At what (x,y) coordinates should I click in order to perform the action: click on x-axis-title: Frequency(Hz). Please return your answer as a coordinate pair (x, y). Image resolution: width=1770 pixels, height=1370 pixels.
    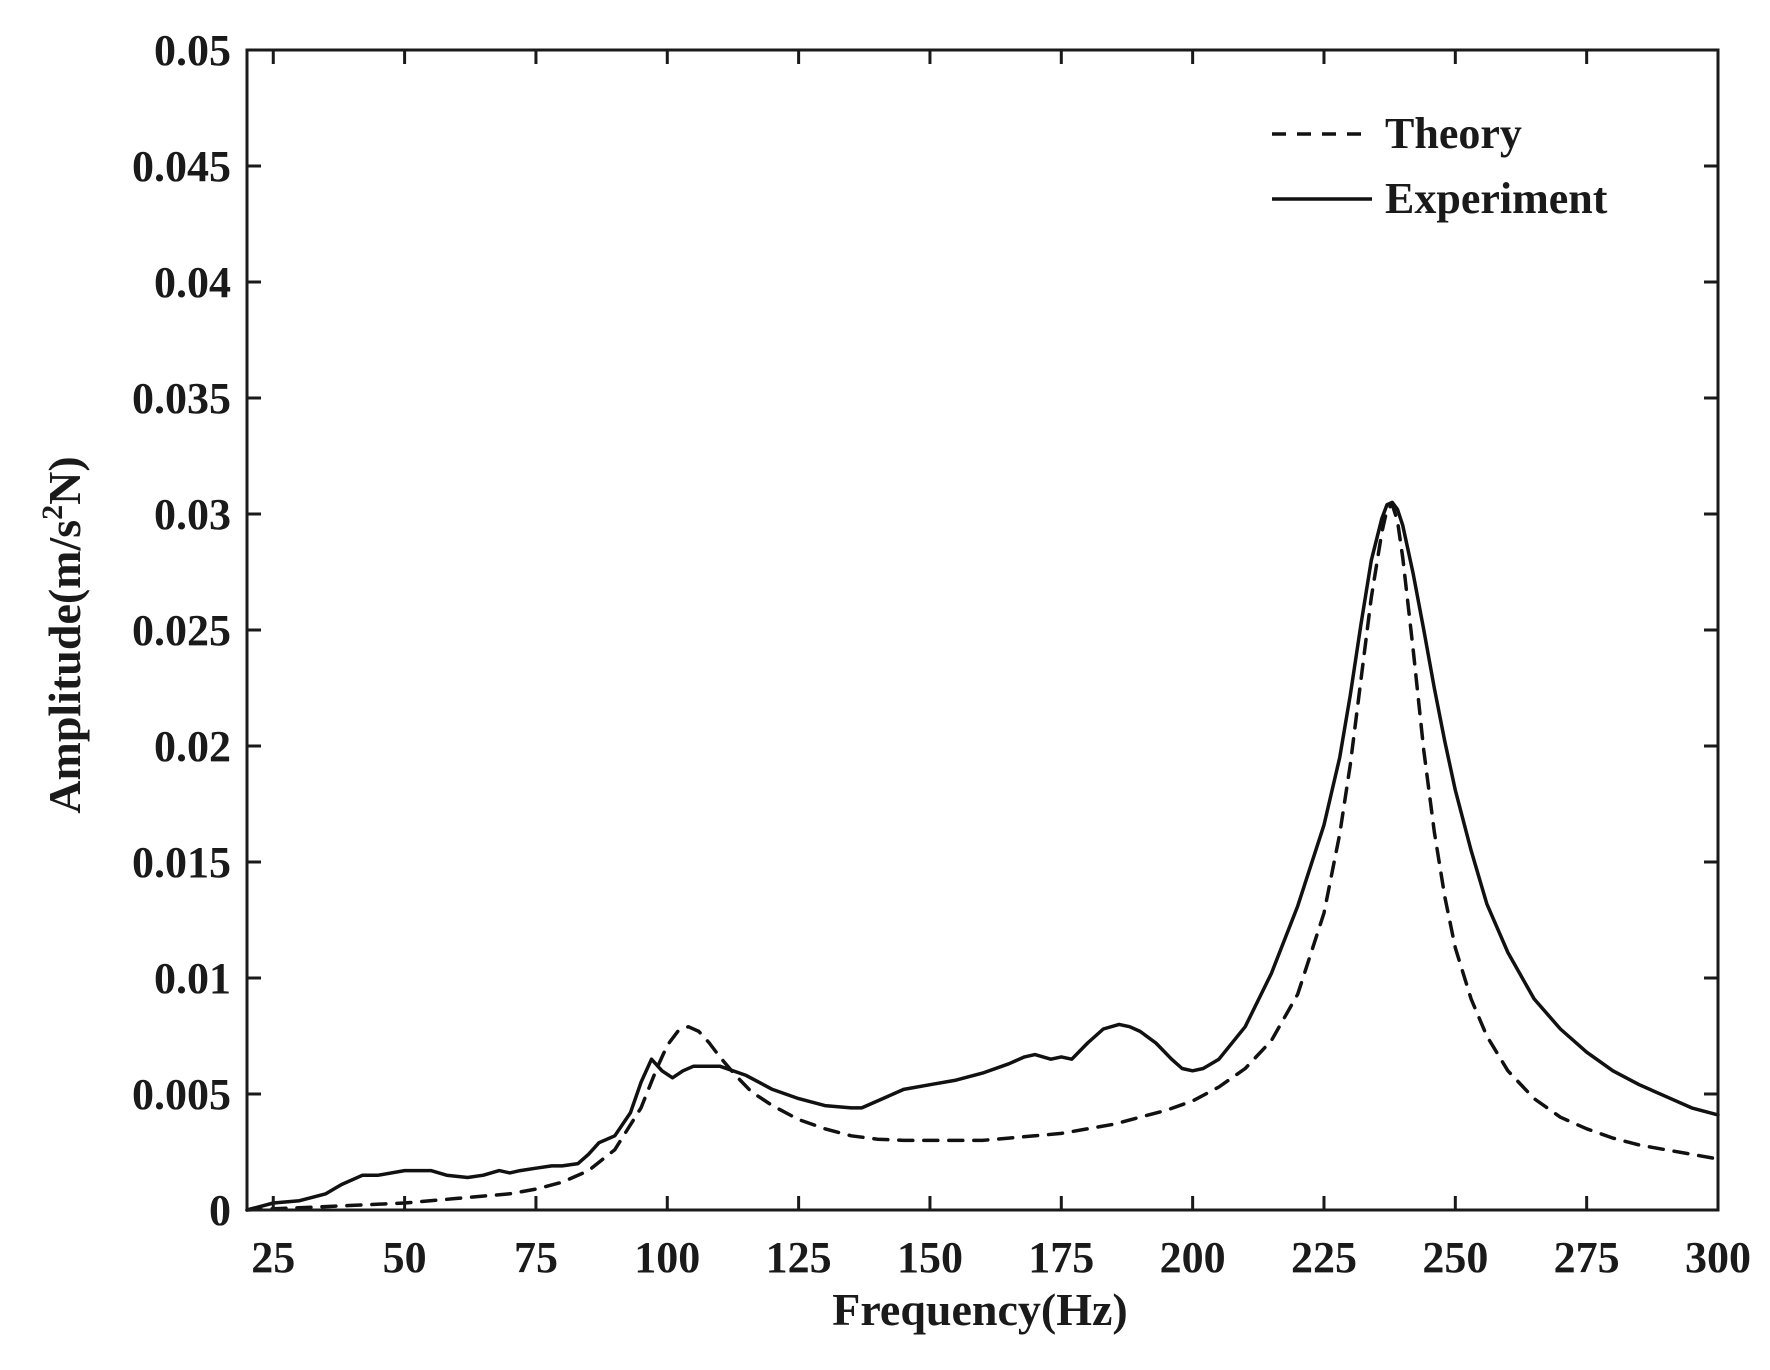
    Looking at the image, I should click on (980, 1309).